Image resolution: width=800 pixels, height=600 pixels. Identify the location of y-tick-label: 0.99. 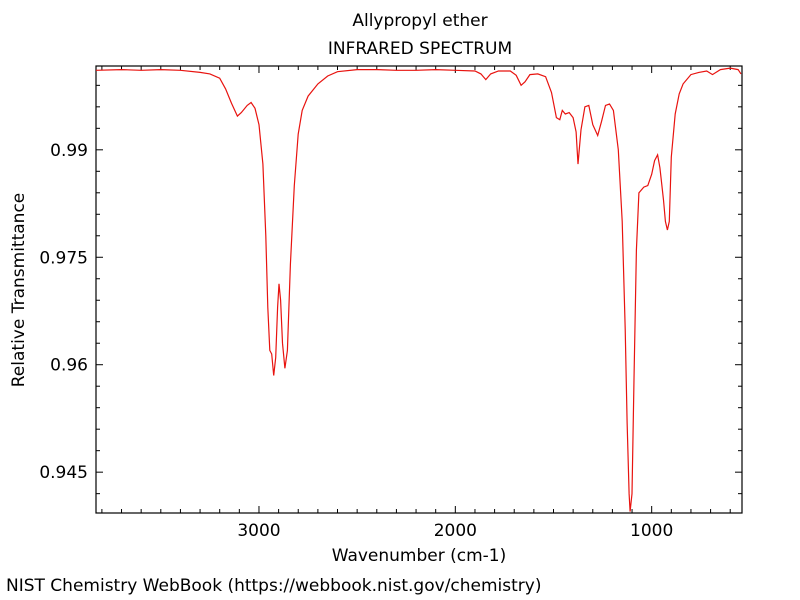
(69, 151).